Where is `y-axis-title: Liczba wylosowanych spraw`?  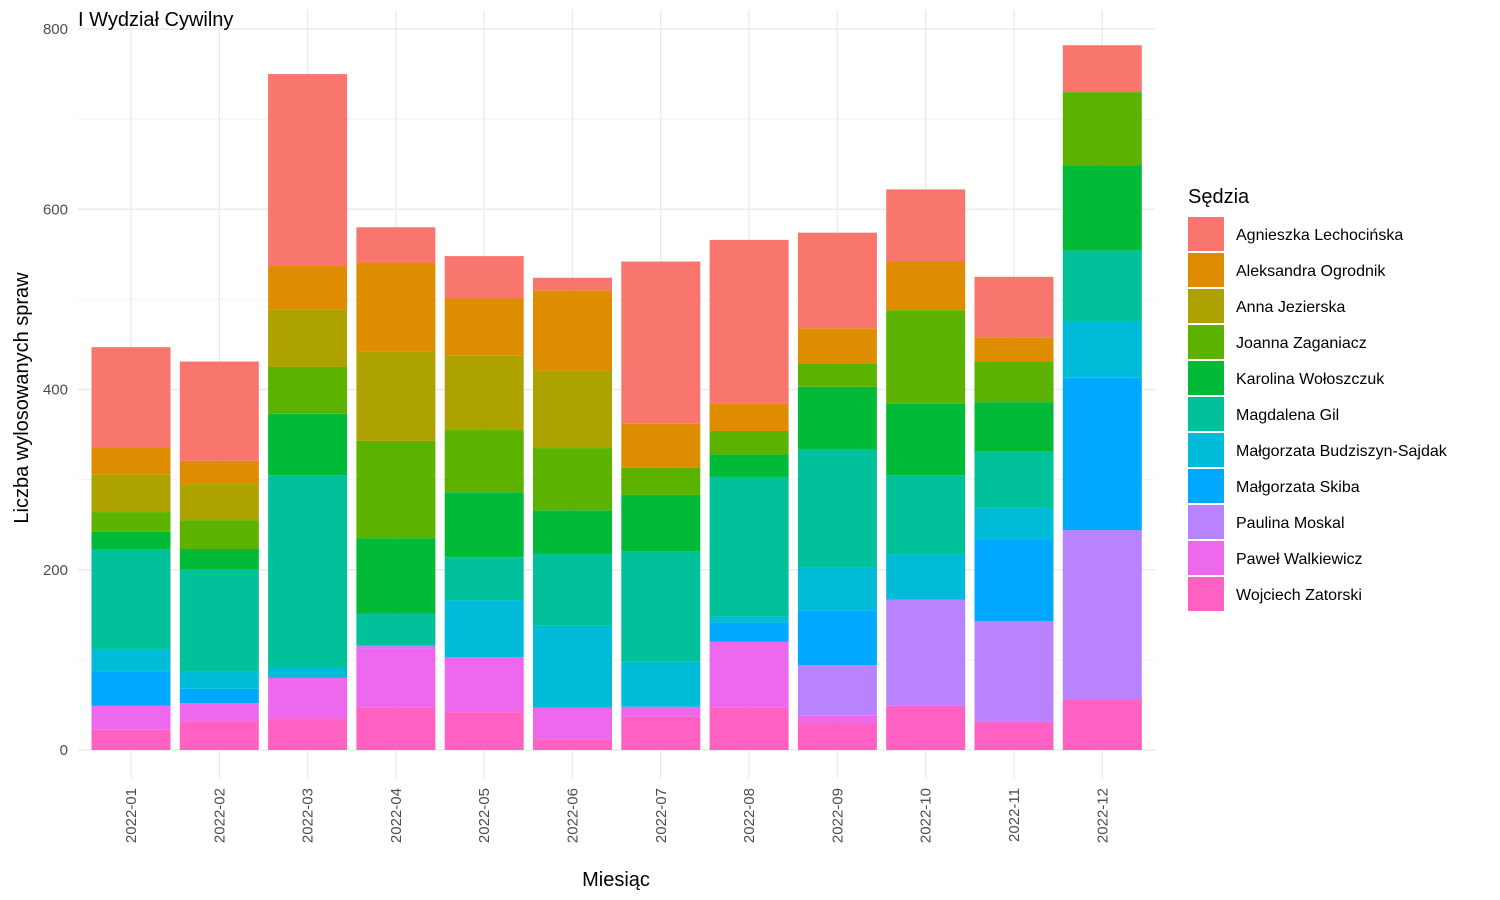 y-axis-title: Liczba wylosowanych spraw is located at coordinates (22, 398).